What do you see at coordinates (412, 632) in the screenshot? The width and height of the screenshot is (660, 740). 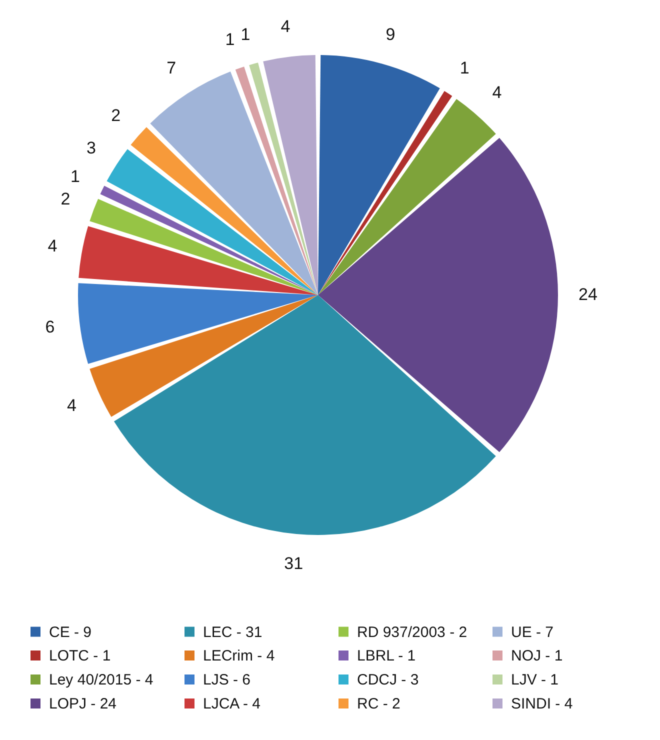 I see `legend-label: RD 937/2003 - 2` at bounding box center [412, 632].